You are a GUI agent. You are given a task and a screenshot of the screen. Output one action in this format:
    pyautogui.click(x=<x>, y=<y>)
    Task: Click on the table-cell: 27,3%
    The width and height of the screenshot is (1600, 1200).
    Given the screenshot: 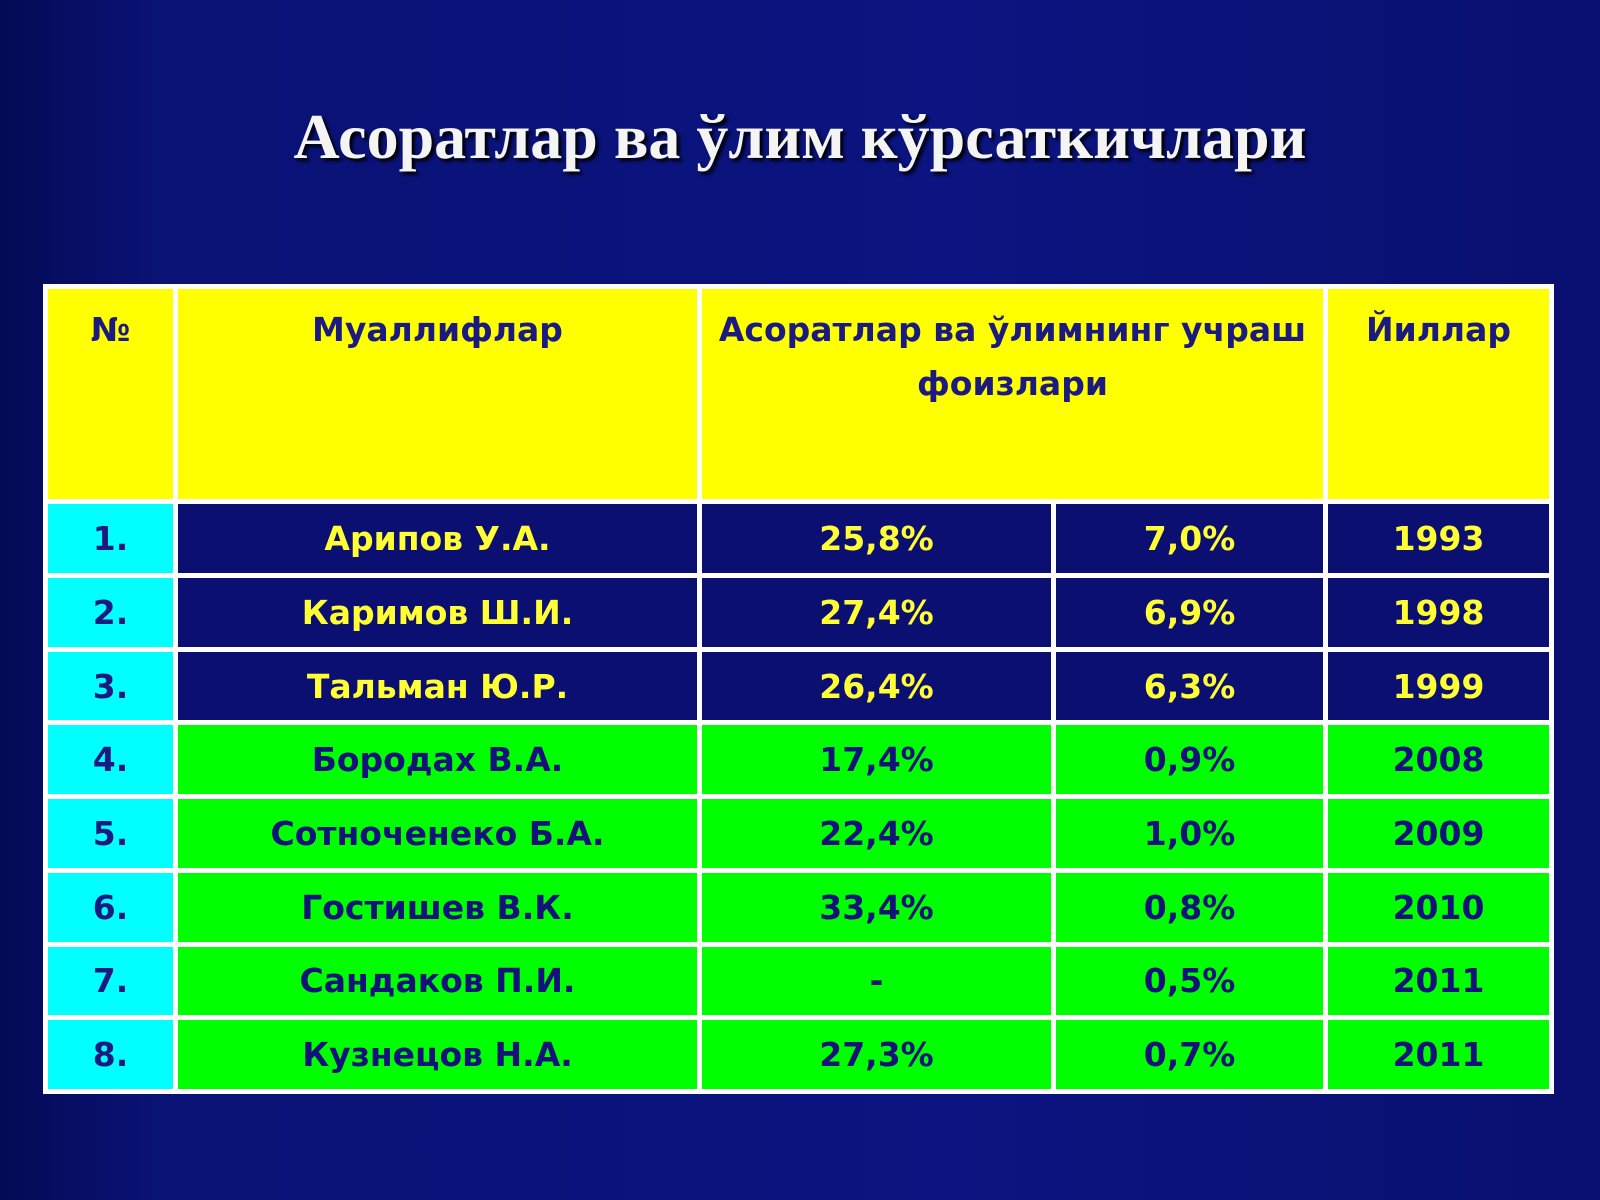 What is the action you would take?
    pyautogui.click(x=876, y=1054)
    